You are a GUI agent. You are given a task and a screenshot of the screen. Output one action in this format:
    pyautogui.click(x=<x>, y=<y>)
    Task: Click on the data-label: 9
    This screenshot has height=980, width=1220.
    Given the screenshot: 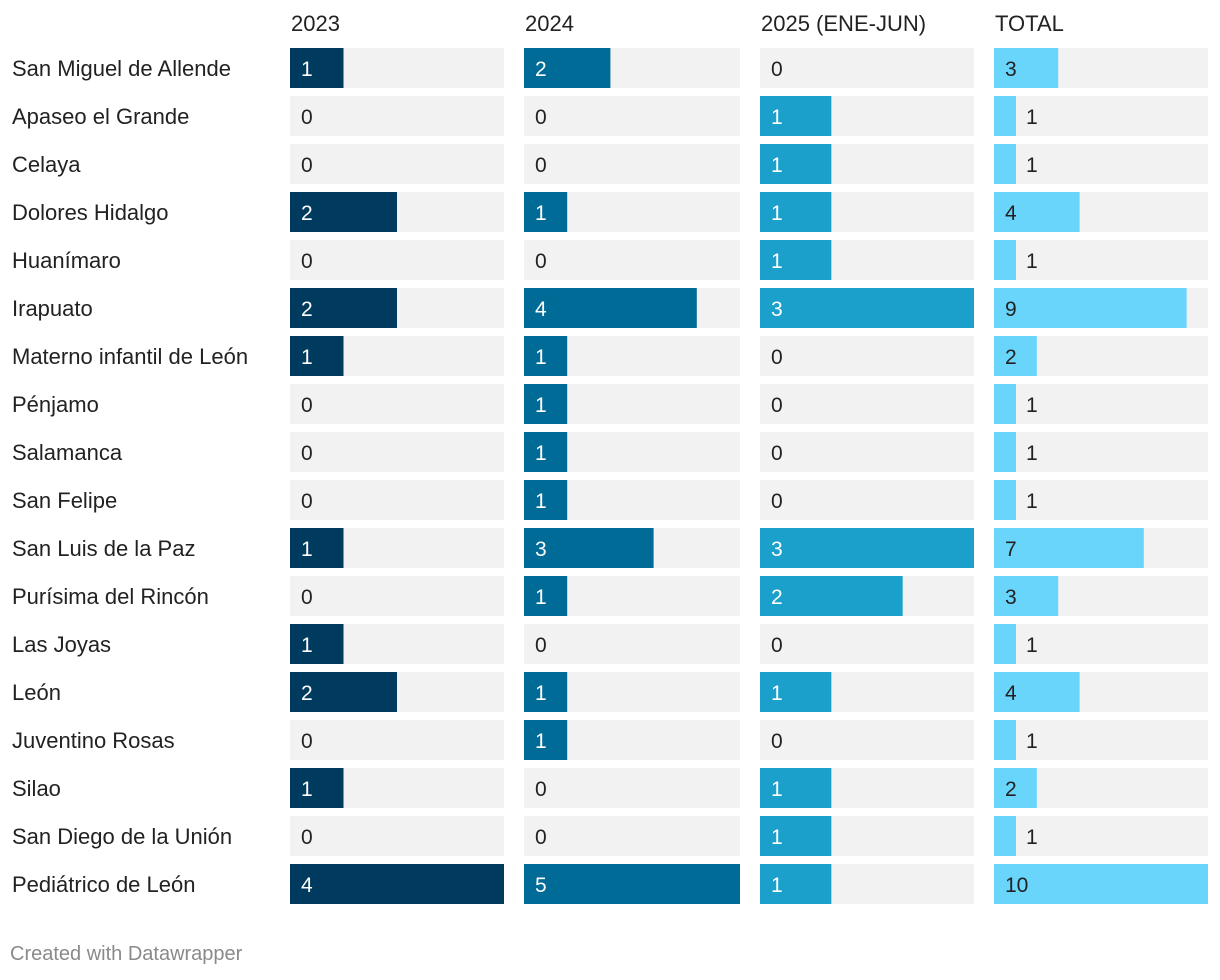 What is the action you would take?
    pyautogui.click(x=1011, y=309)
    